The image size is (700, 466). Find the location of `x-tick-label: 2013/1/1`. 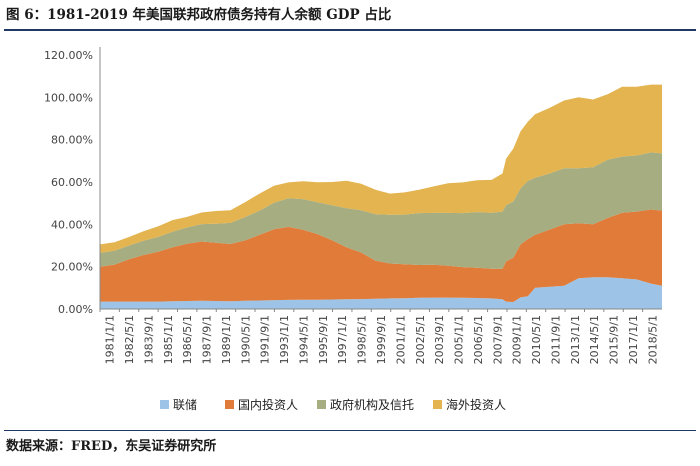

x-tick-label: 2013/1/1 is located at coordinates (575, 339).